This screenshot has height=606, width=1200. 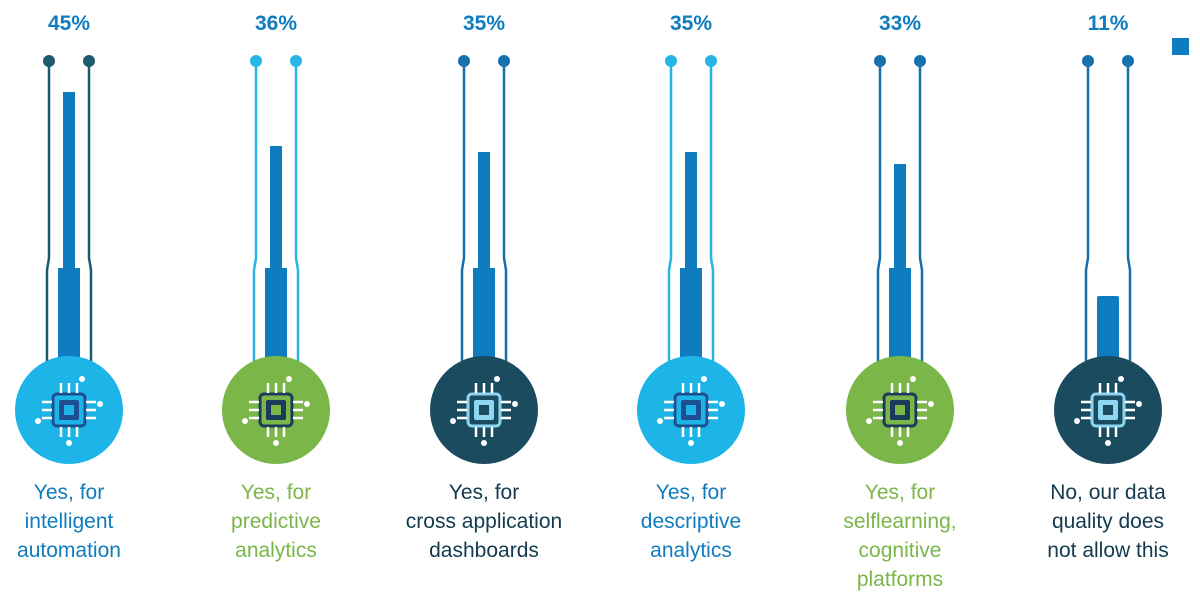 What do you see at coordinates (276, 23) in the screenshot?
I see `value-label: 36%` at bounding box center [276, 23].